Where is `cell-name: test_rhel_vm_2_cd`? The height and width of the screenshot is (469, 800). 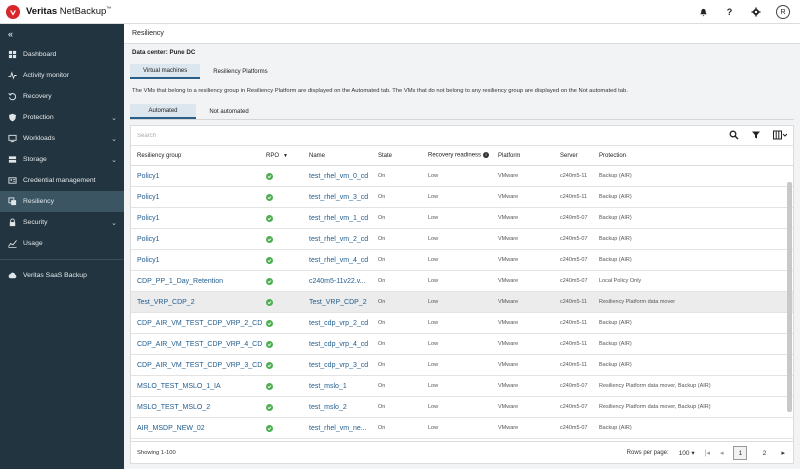
cell-name: test_rhel_vm_2_cd is located at coordinates (339, 239).